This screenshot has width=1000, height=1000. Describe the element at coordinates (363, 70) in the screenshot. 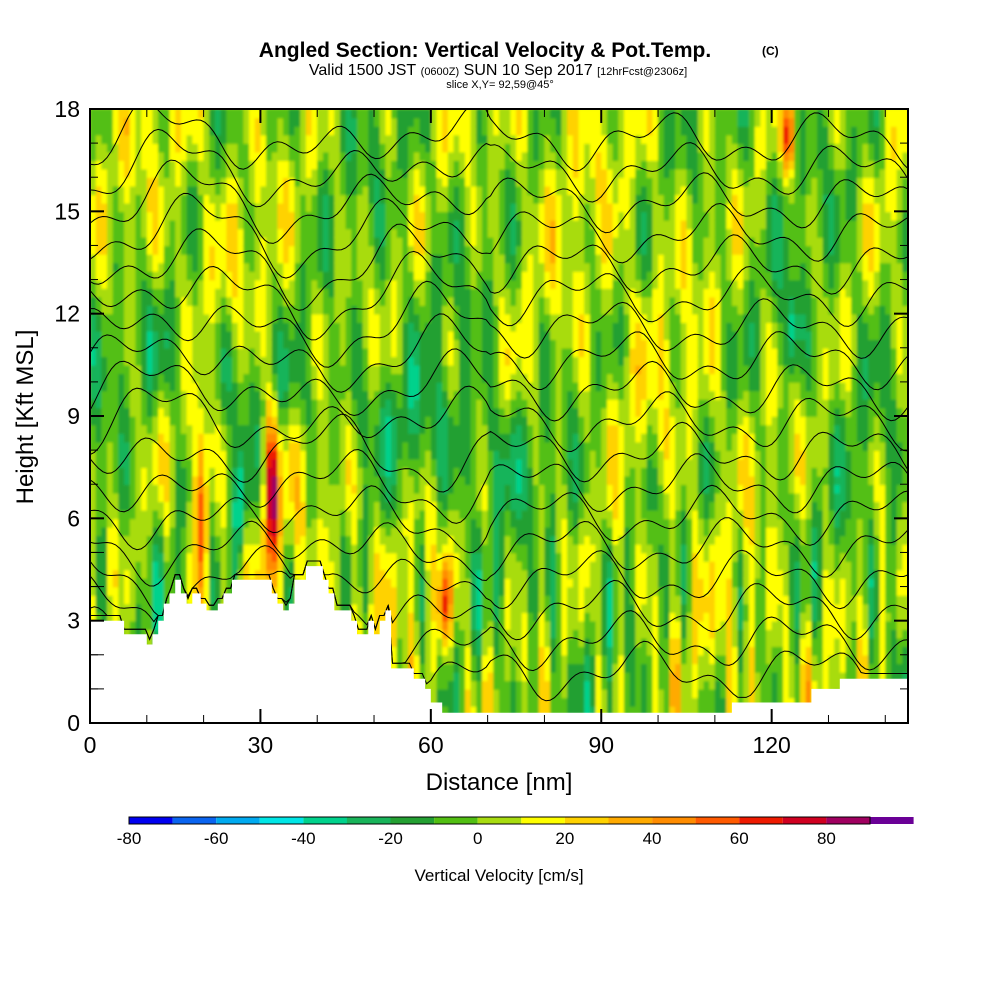

I see `subtitle-valid: Valid 1500 JST` at that location.